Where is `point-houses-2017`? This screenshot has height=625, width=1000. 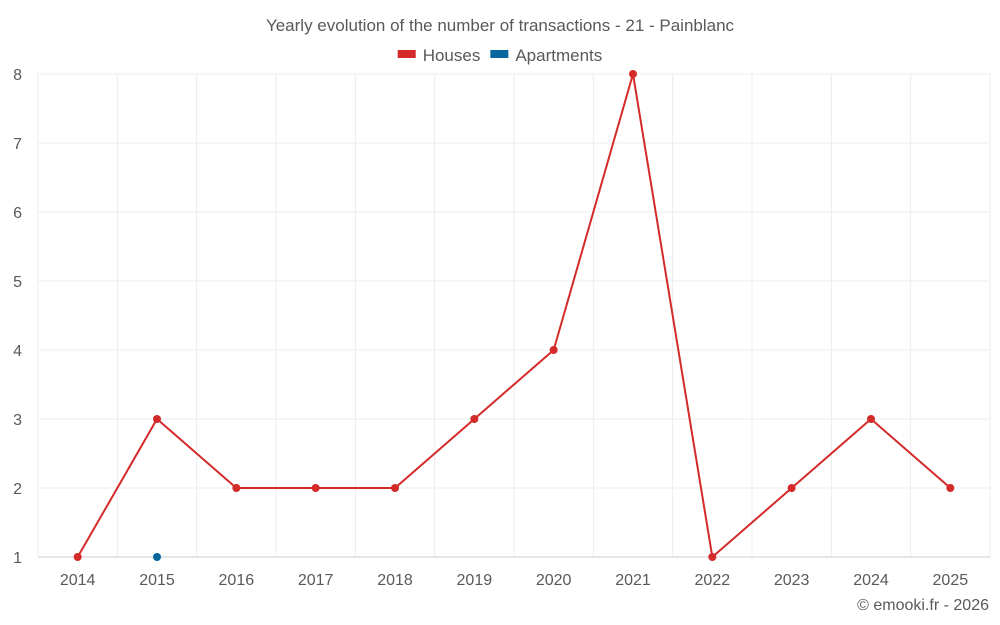 point-houses-2017 is located at coordinates (315, 488).